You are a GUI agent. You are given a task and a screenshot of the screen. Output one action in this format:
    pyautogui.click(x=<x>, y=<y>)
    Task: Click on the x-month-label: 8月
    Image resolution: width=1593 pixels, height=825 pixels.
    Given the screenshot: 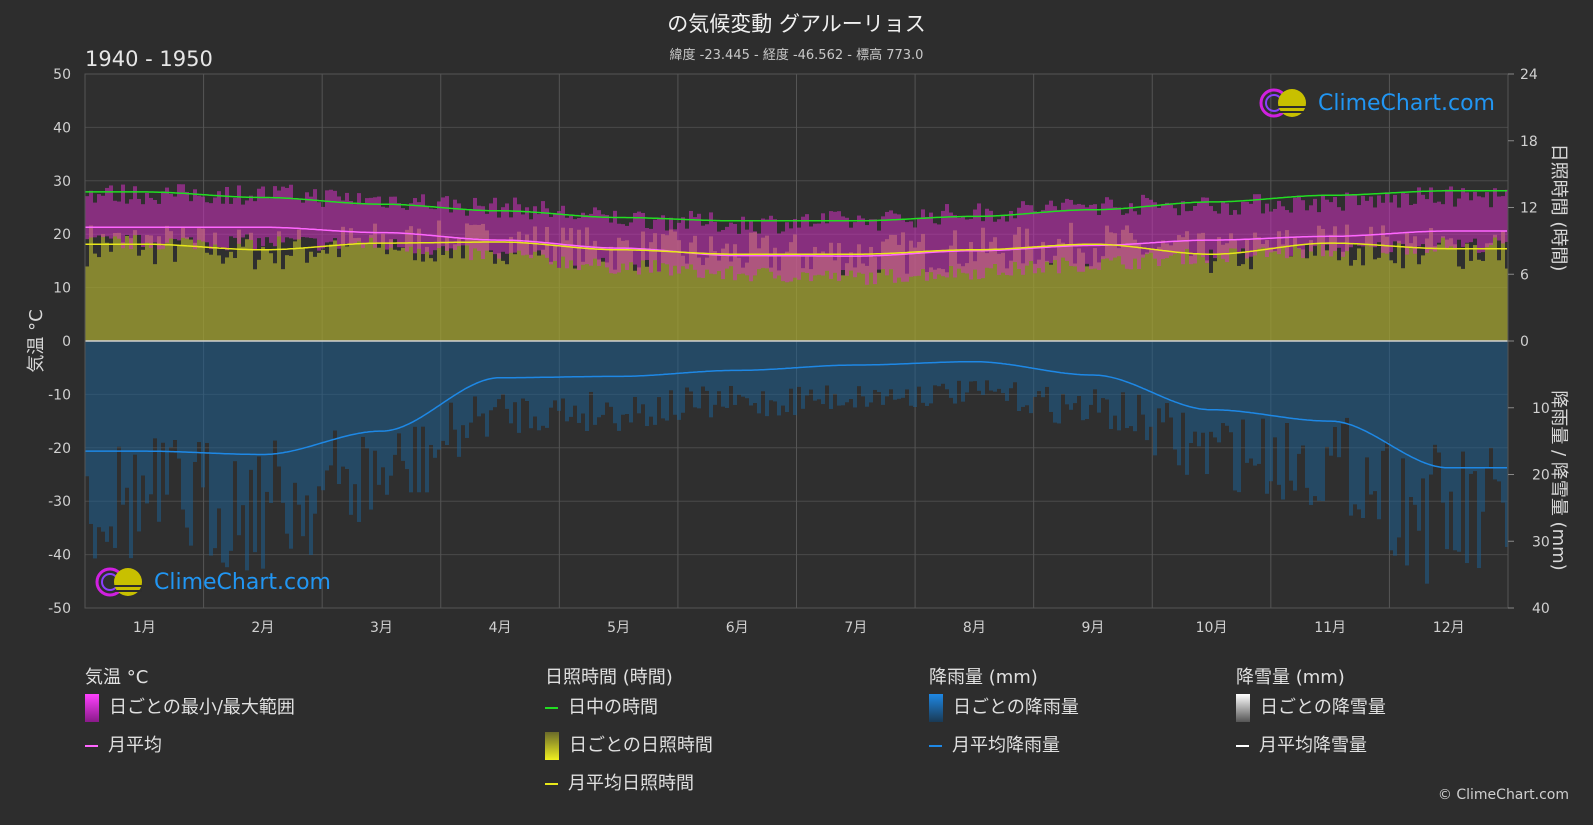 What is the action you would take?
    pyautogui.click(x=974, y=628)
    